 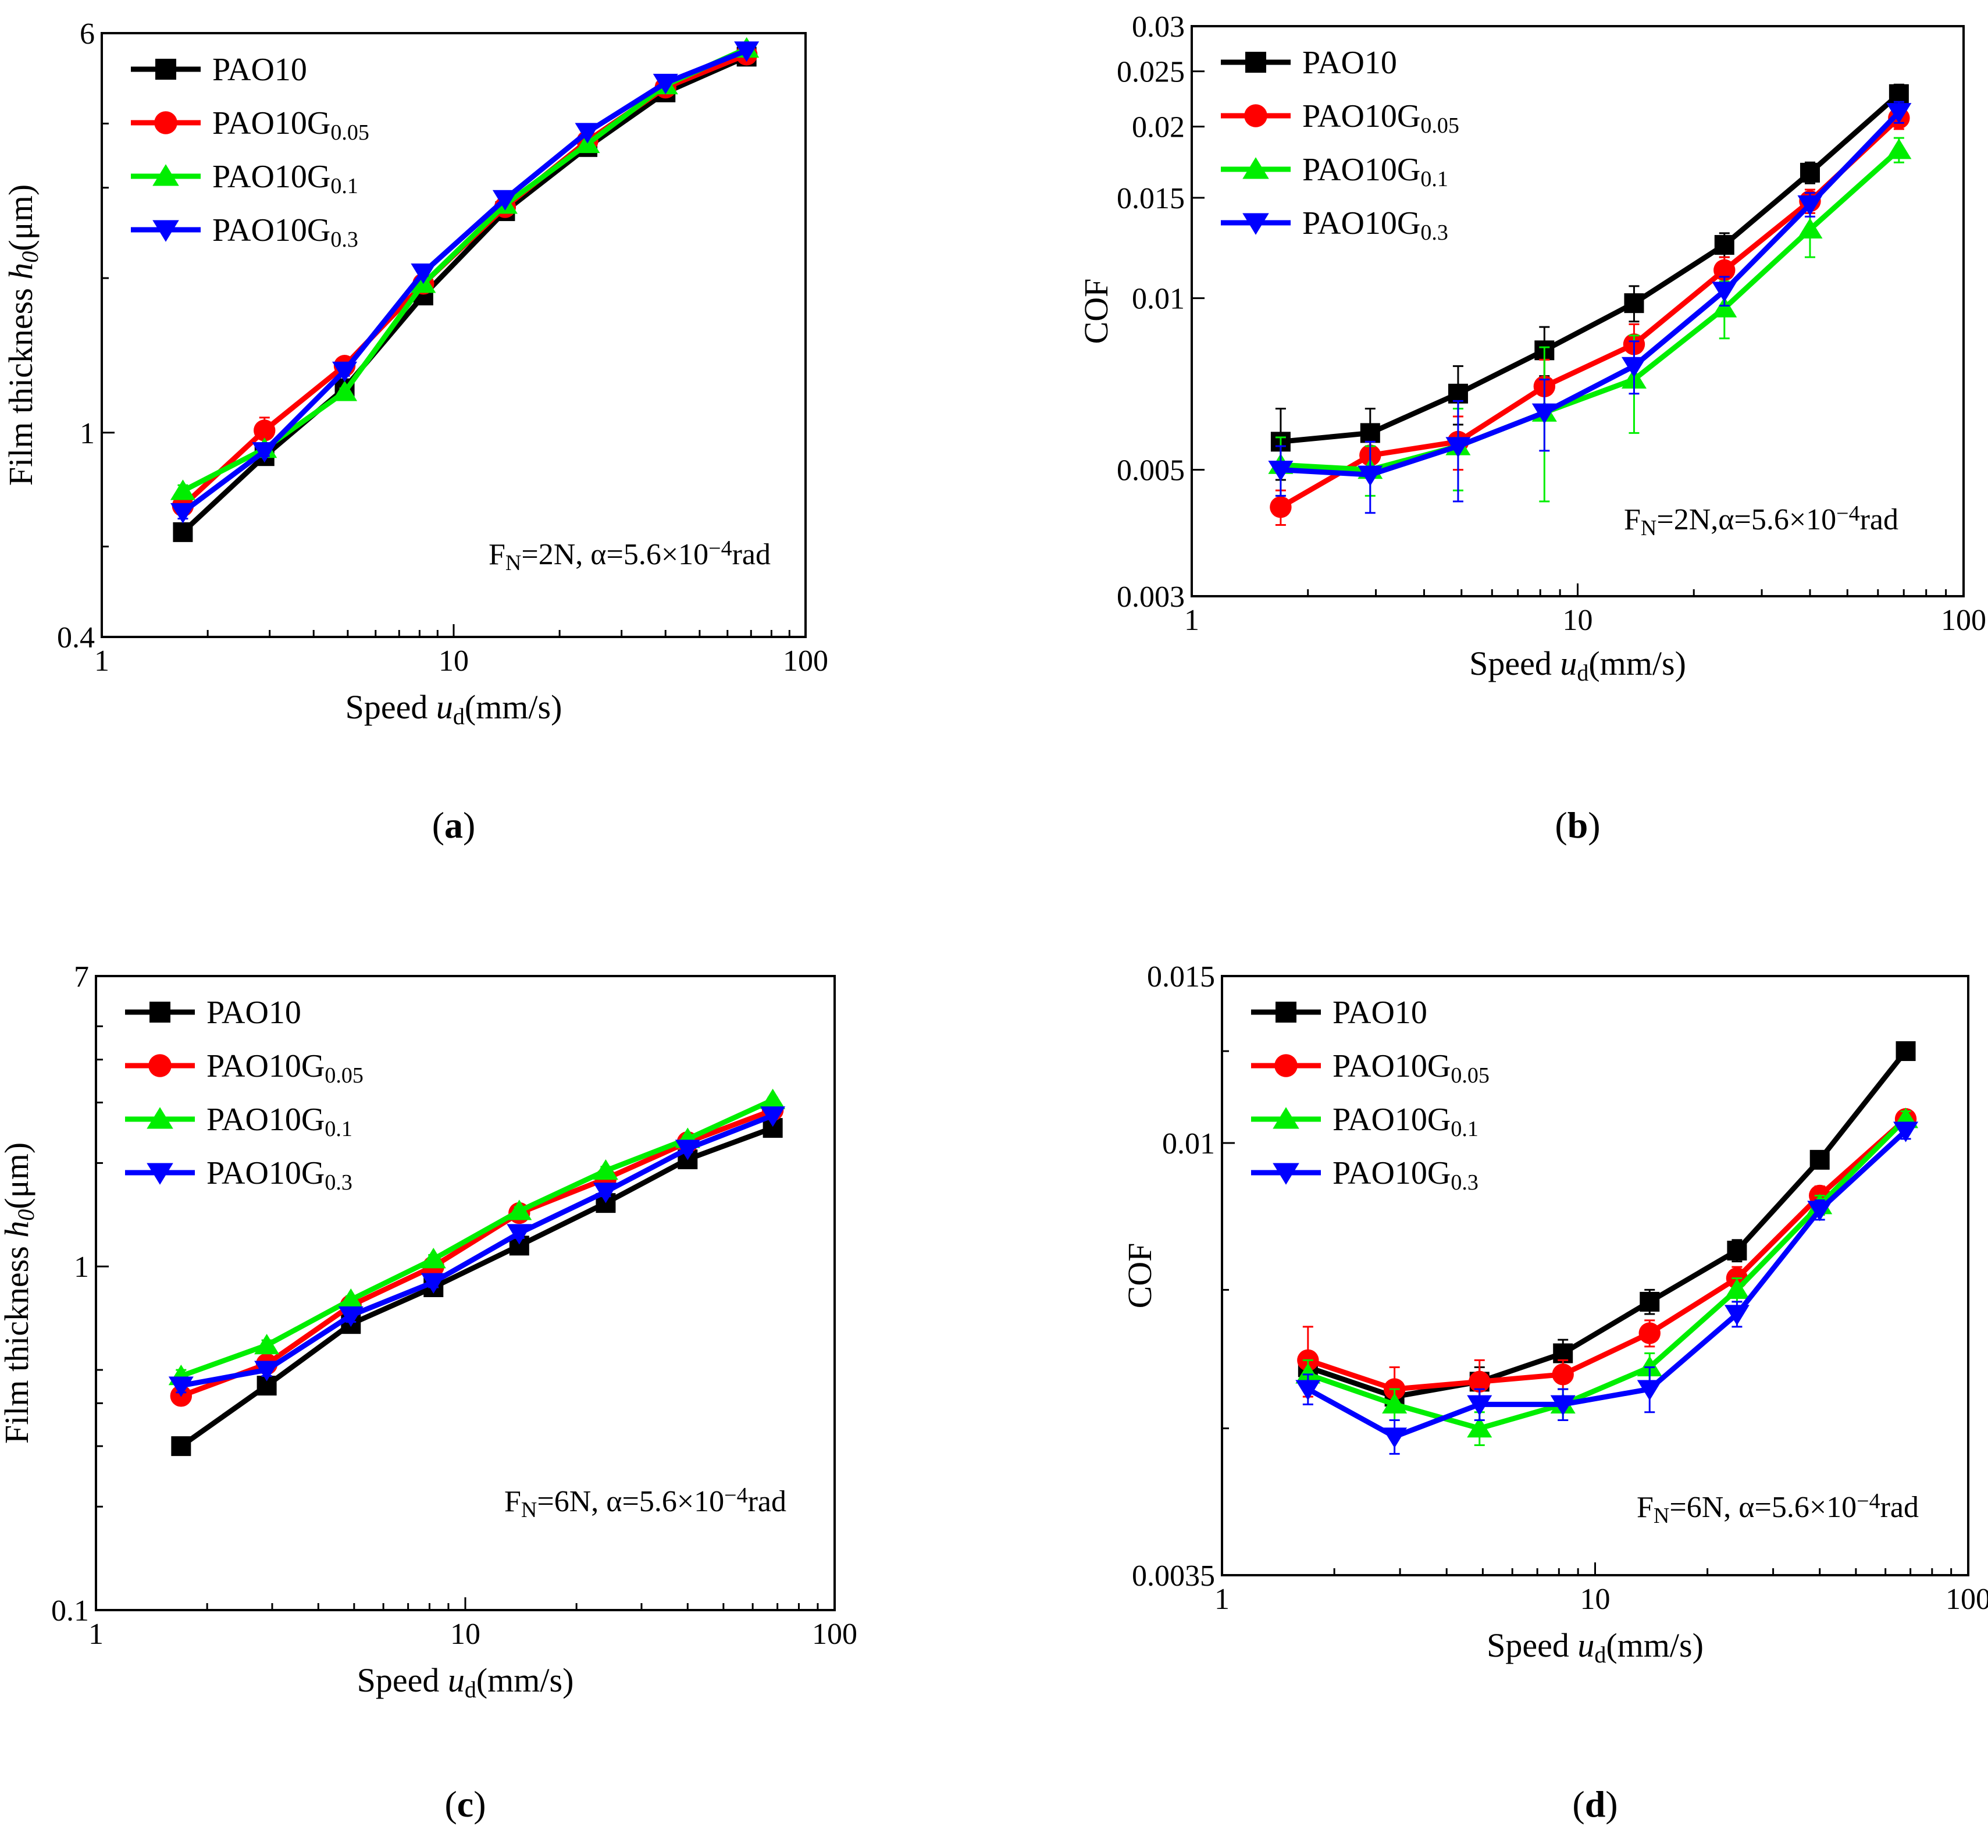 I want to click on legend: PAO10 PAO10G0.05 PAO10G0.1 PAO10G0.3, so click(x=244, y=1095).